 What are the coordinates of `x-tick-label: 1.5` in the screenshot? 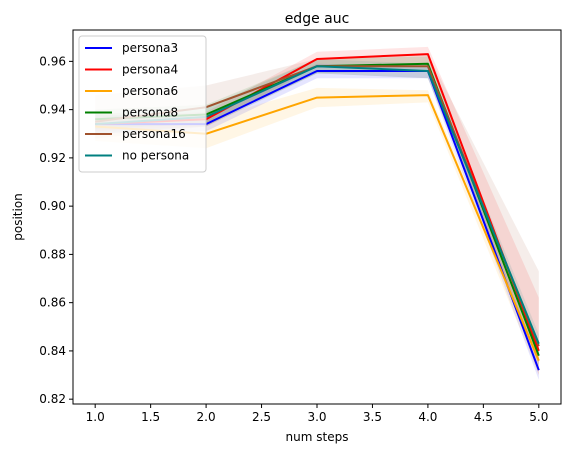 It's located at (150, 417).